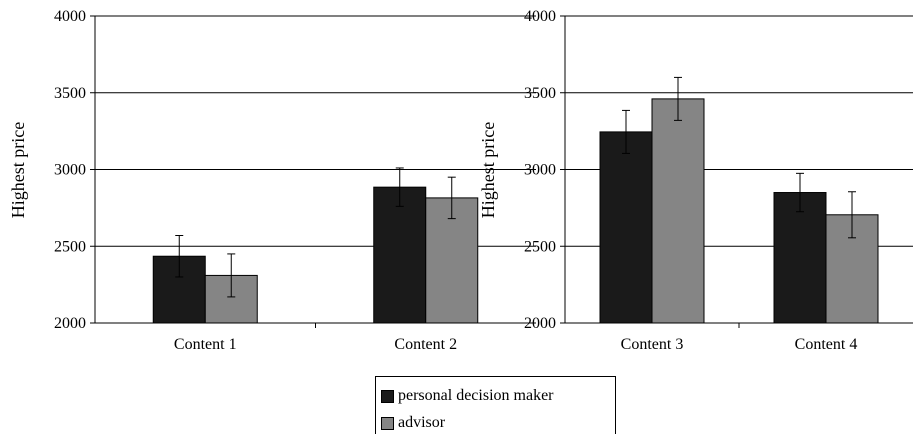  What do you see at coordinates (387, 423) in the screenshot?
I see `legend-swatch-advisor` at bounding box center [387, 423].